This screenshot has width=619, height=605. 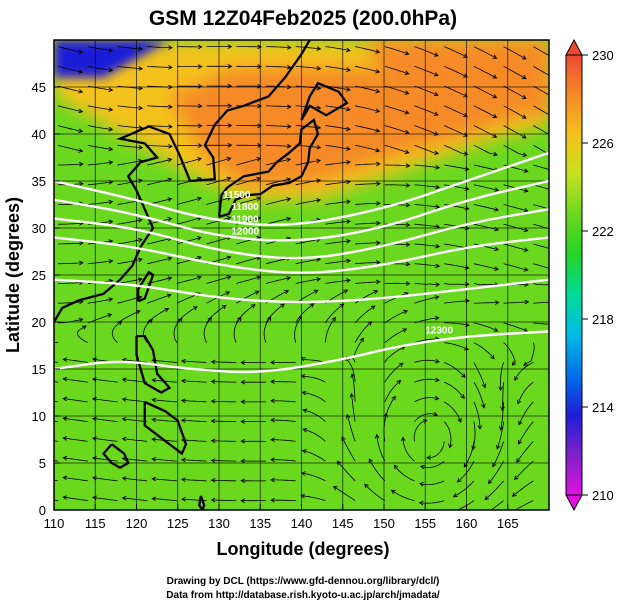 I want to click on coastline, so click(x=146, y=286).